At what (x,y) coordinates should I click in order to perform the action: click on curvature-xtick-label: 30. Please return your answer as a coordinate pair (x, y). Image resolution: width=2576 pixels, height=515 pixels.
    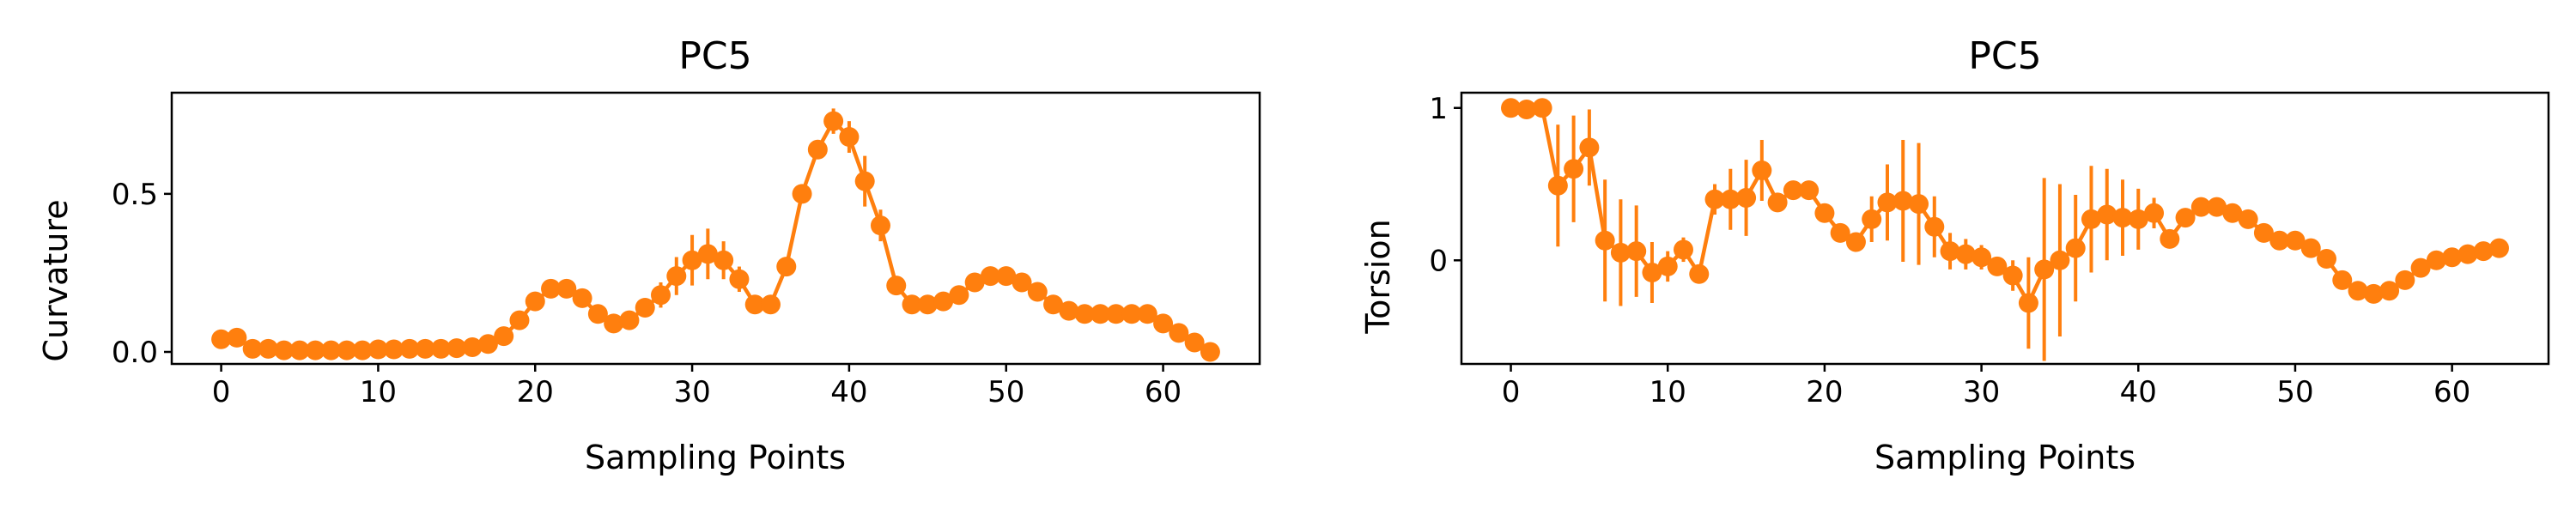
    Looking at the image, I should click on (691, 392).